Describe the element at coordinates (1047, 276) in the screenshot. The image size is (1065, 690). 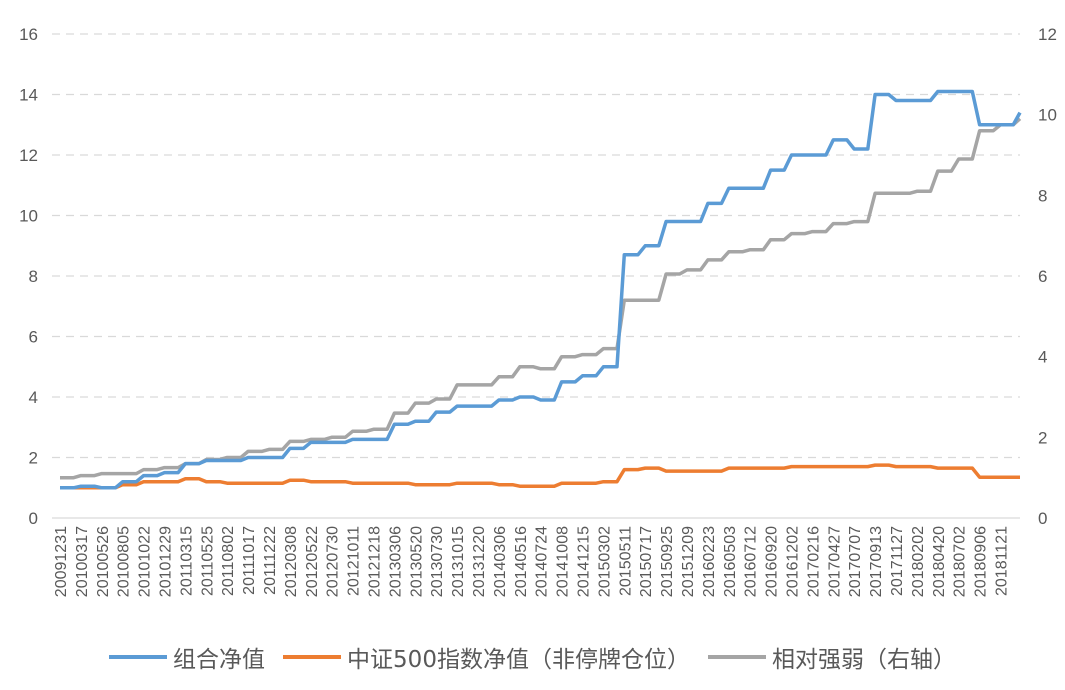
I see `right-axis-ticks: 0 2 4 6 8 10 12` at that location.